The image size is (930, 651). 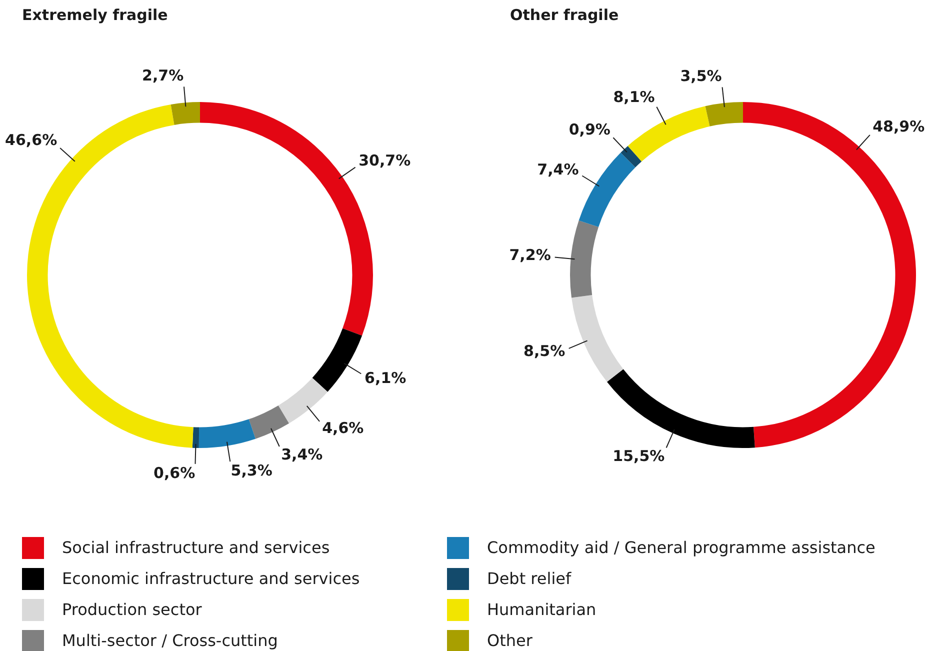 I want to click on legend-label: Multi-sector / Cross-cutting, so click(x=170, y=640).